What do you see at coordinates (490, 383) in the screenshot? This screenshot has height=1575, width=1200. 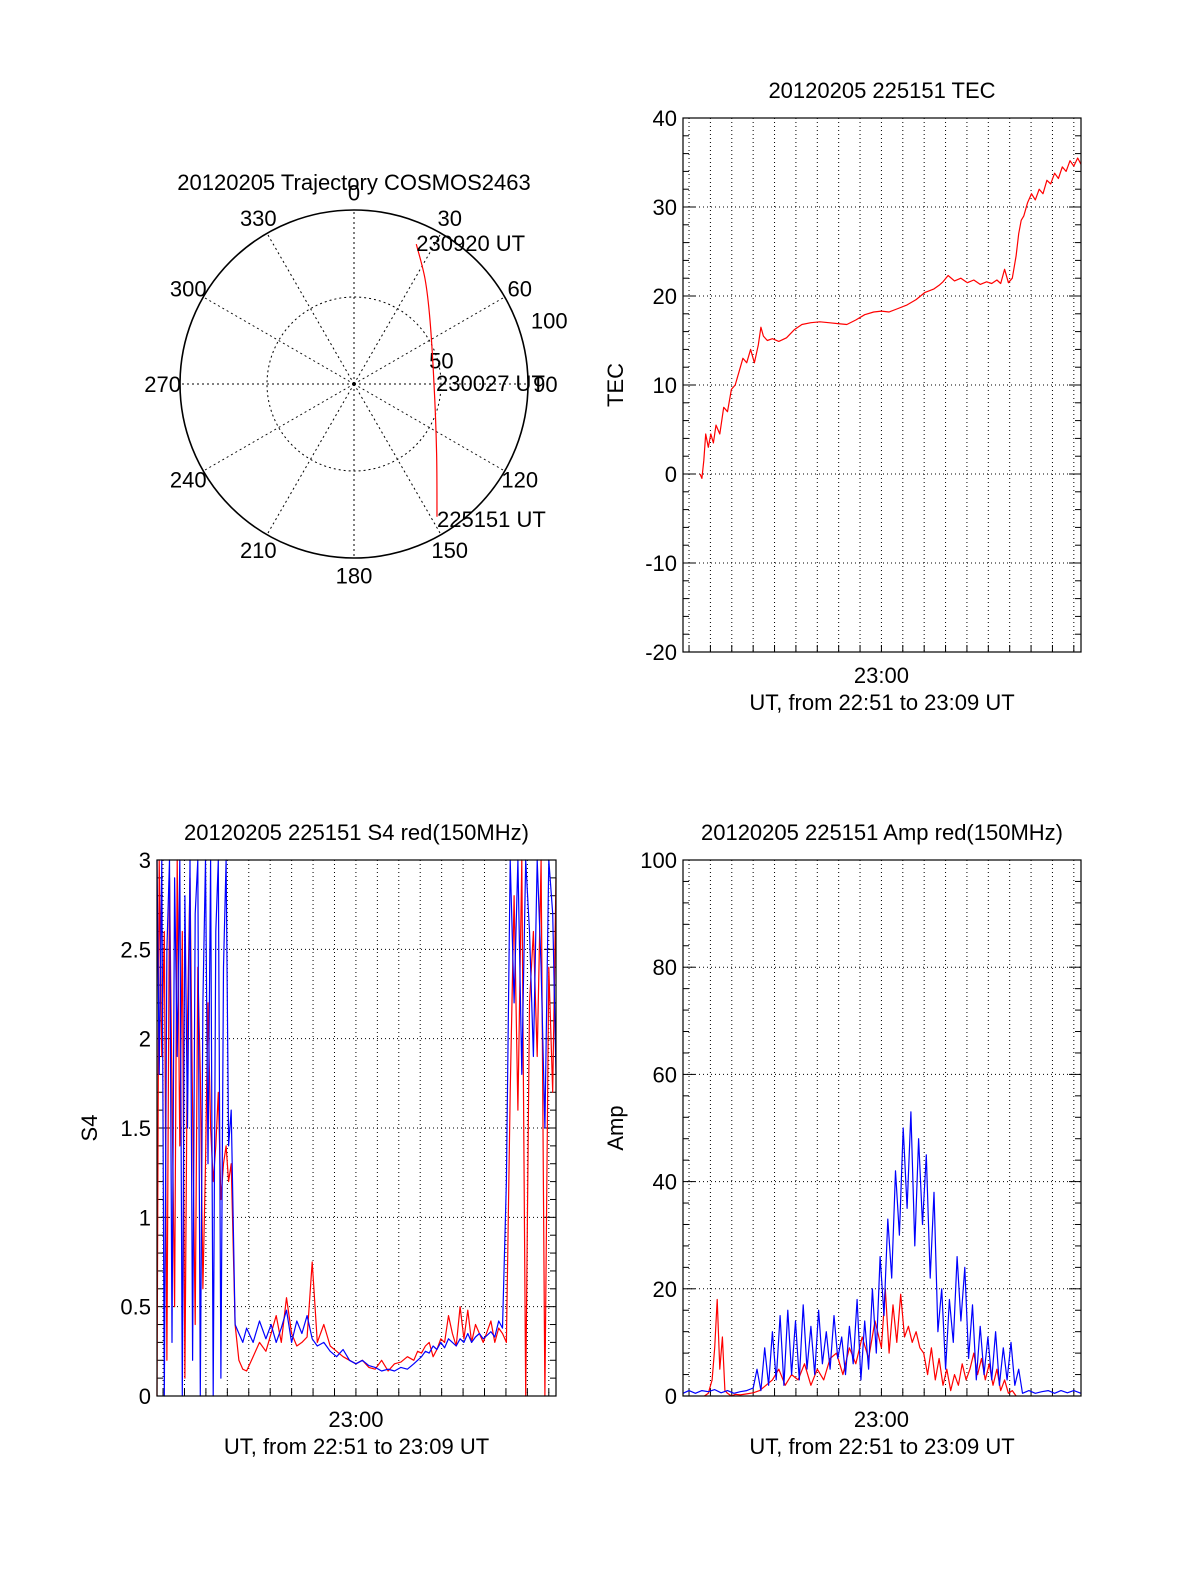 I see `time-annotation: 230027 UT` at bounding box center [490, 383].